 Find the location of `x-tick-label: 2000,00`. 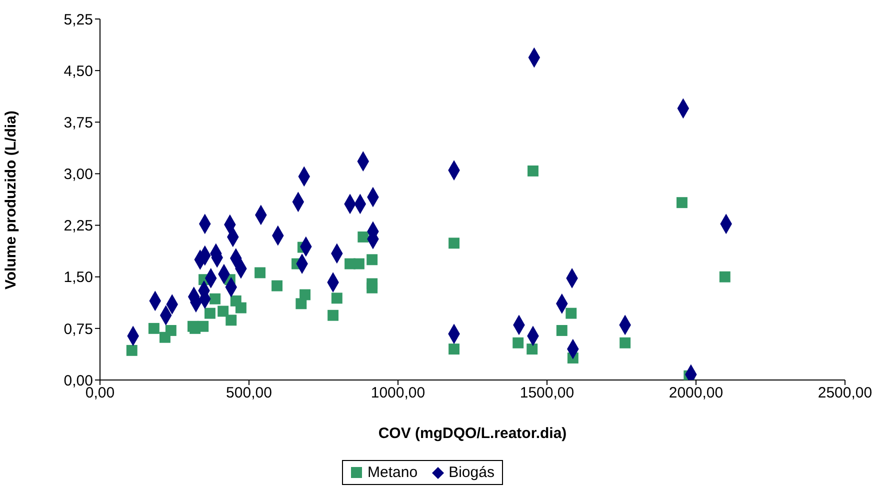

x-tick-label: 2000,00 is located at coordinates (696, 393).